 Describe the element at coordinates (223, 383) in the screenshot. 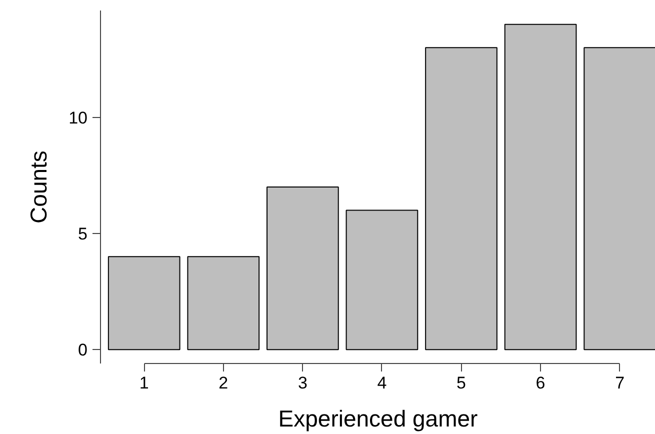

I see `x-tick-label: 2` at that location.